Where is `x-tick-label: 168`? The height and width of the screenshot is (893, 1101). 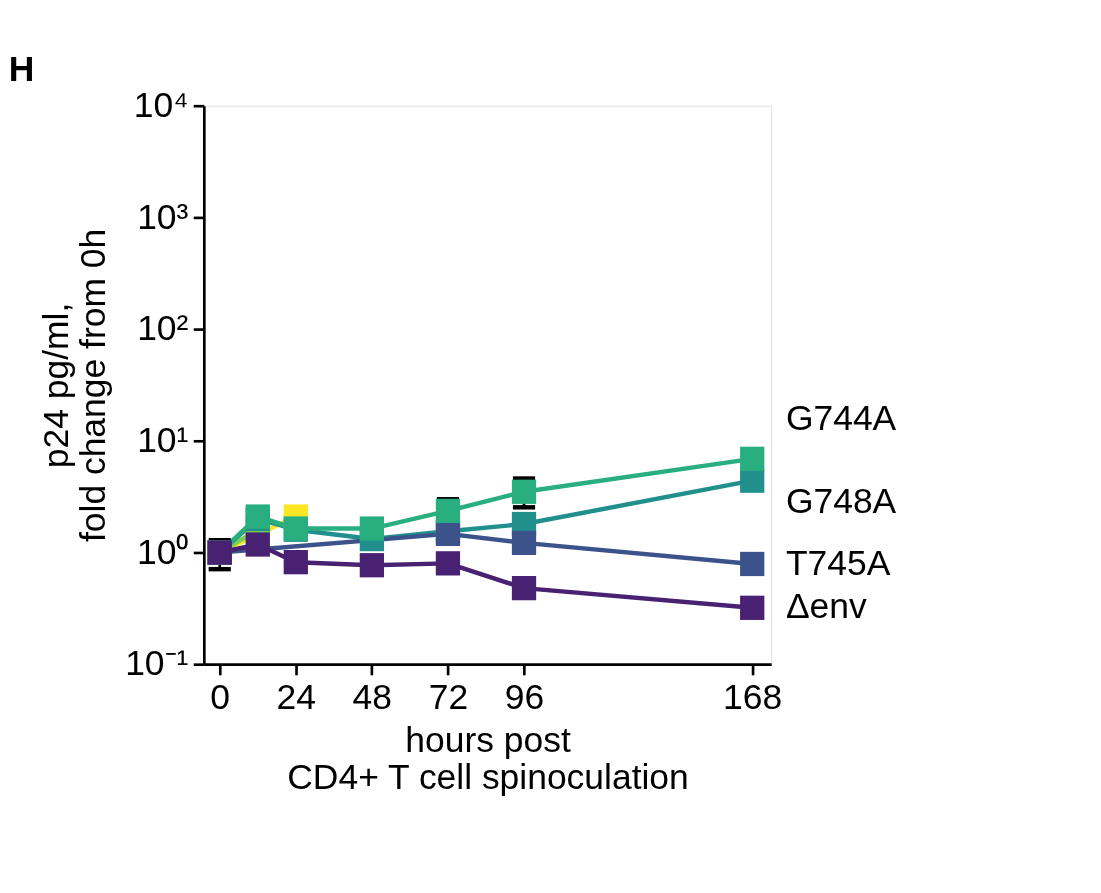
x-tick-label: 168 is located at coordinates (753, 697).